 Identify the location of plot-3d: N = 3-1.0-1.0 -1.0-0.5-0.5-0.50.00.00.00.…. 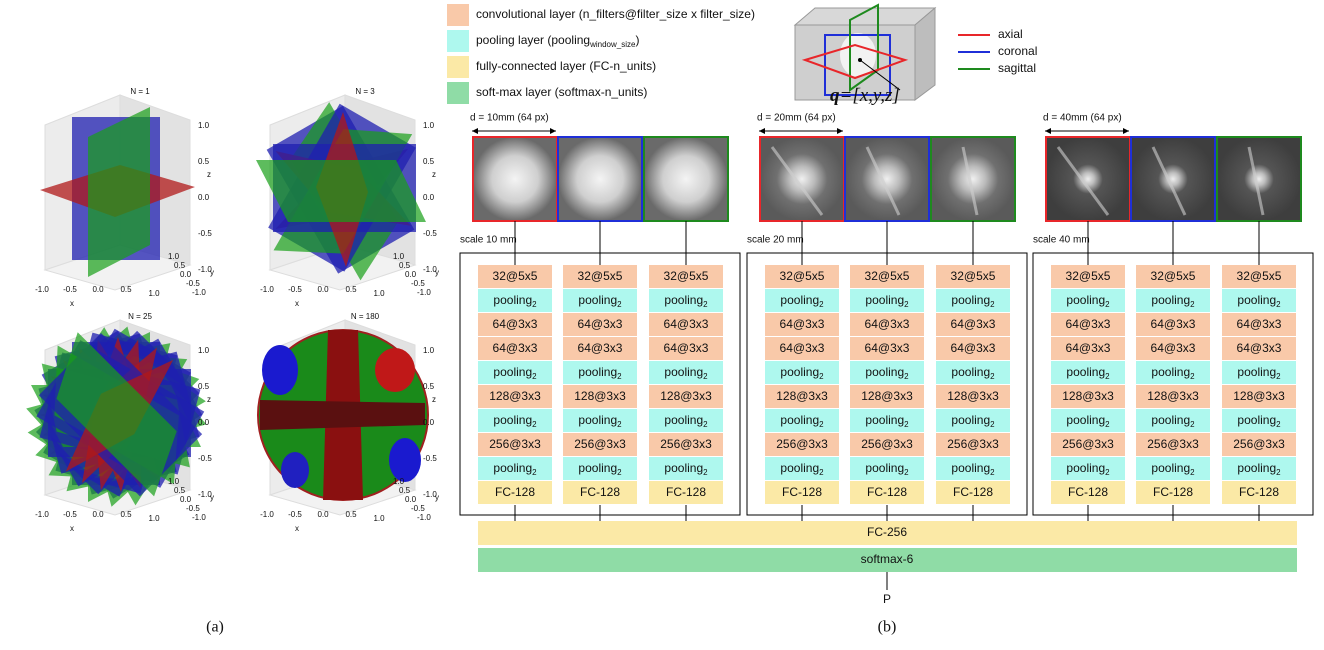
(347, 197).